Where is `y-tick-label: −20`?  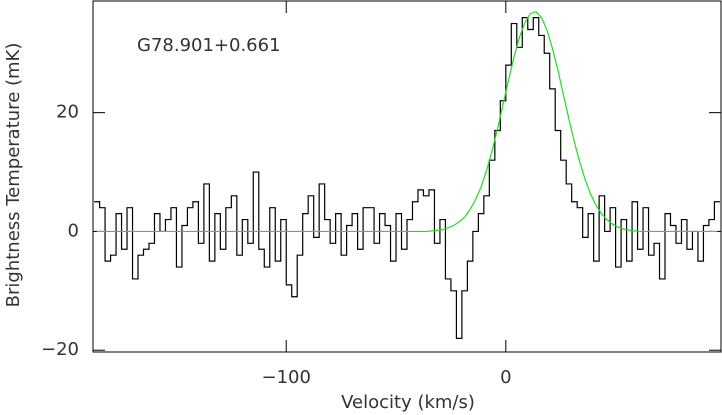 y-tick-label: −20 is located at coordinates (60, 349).